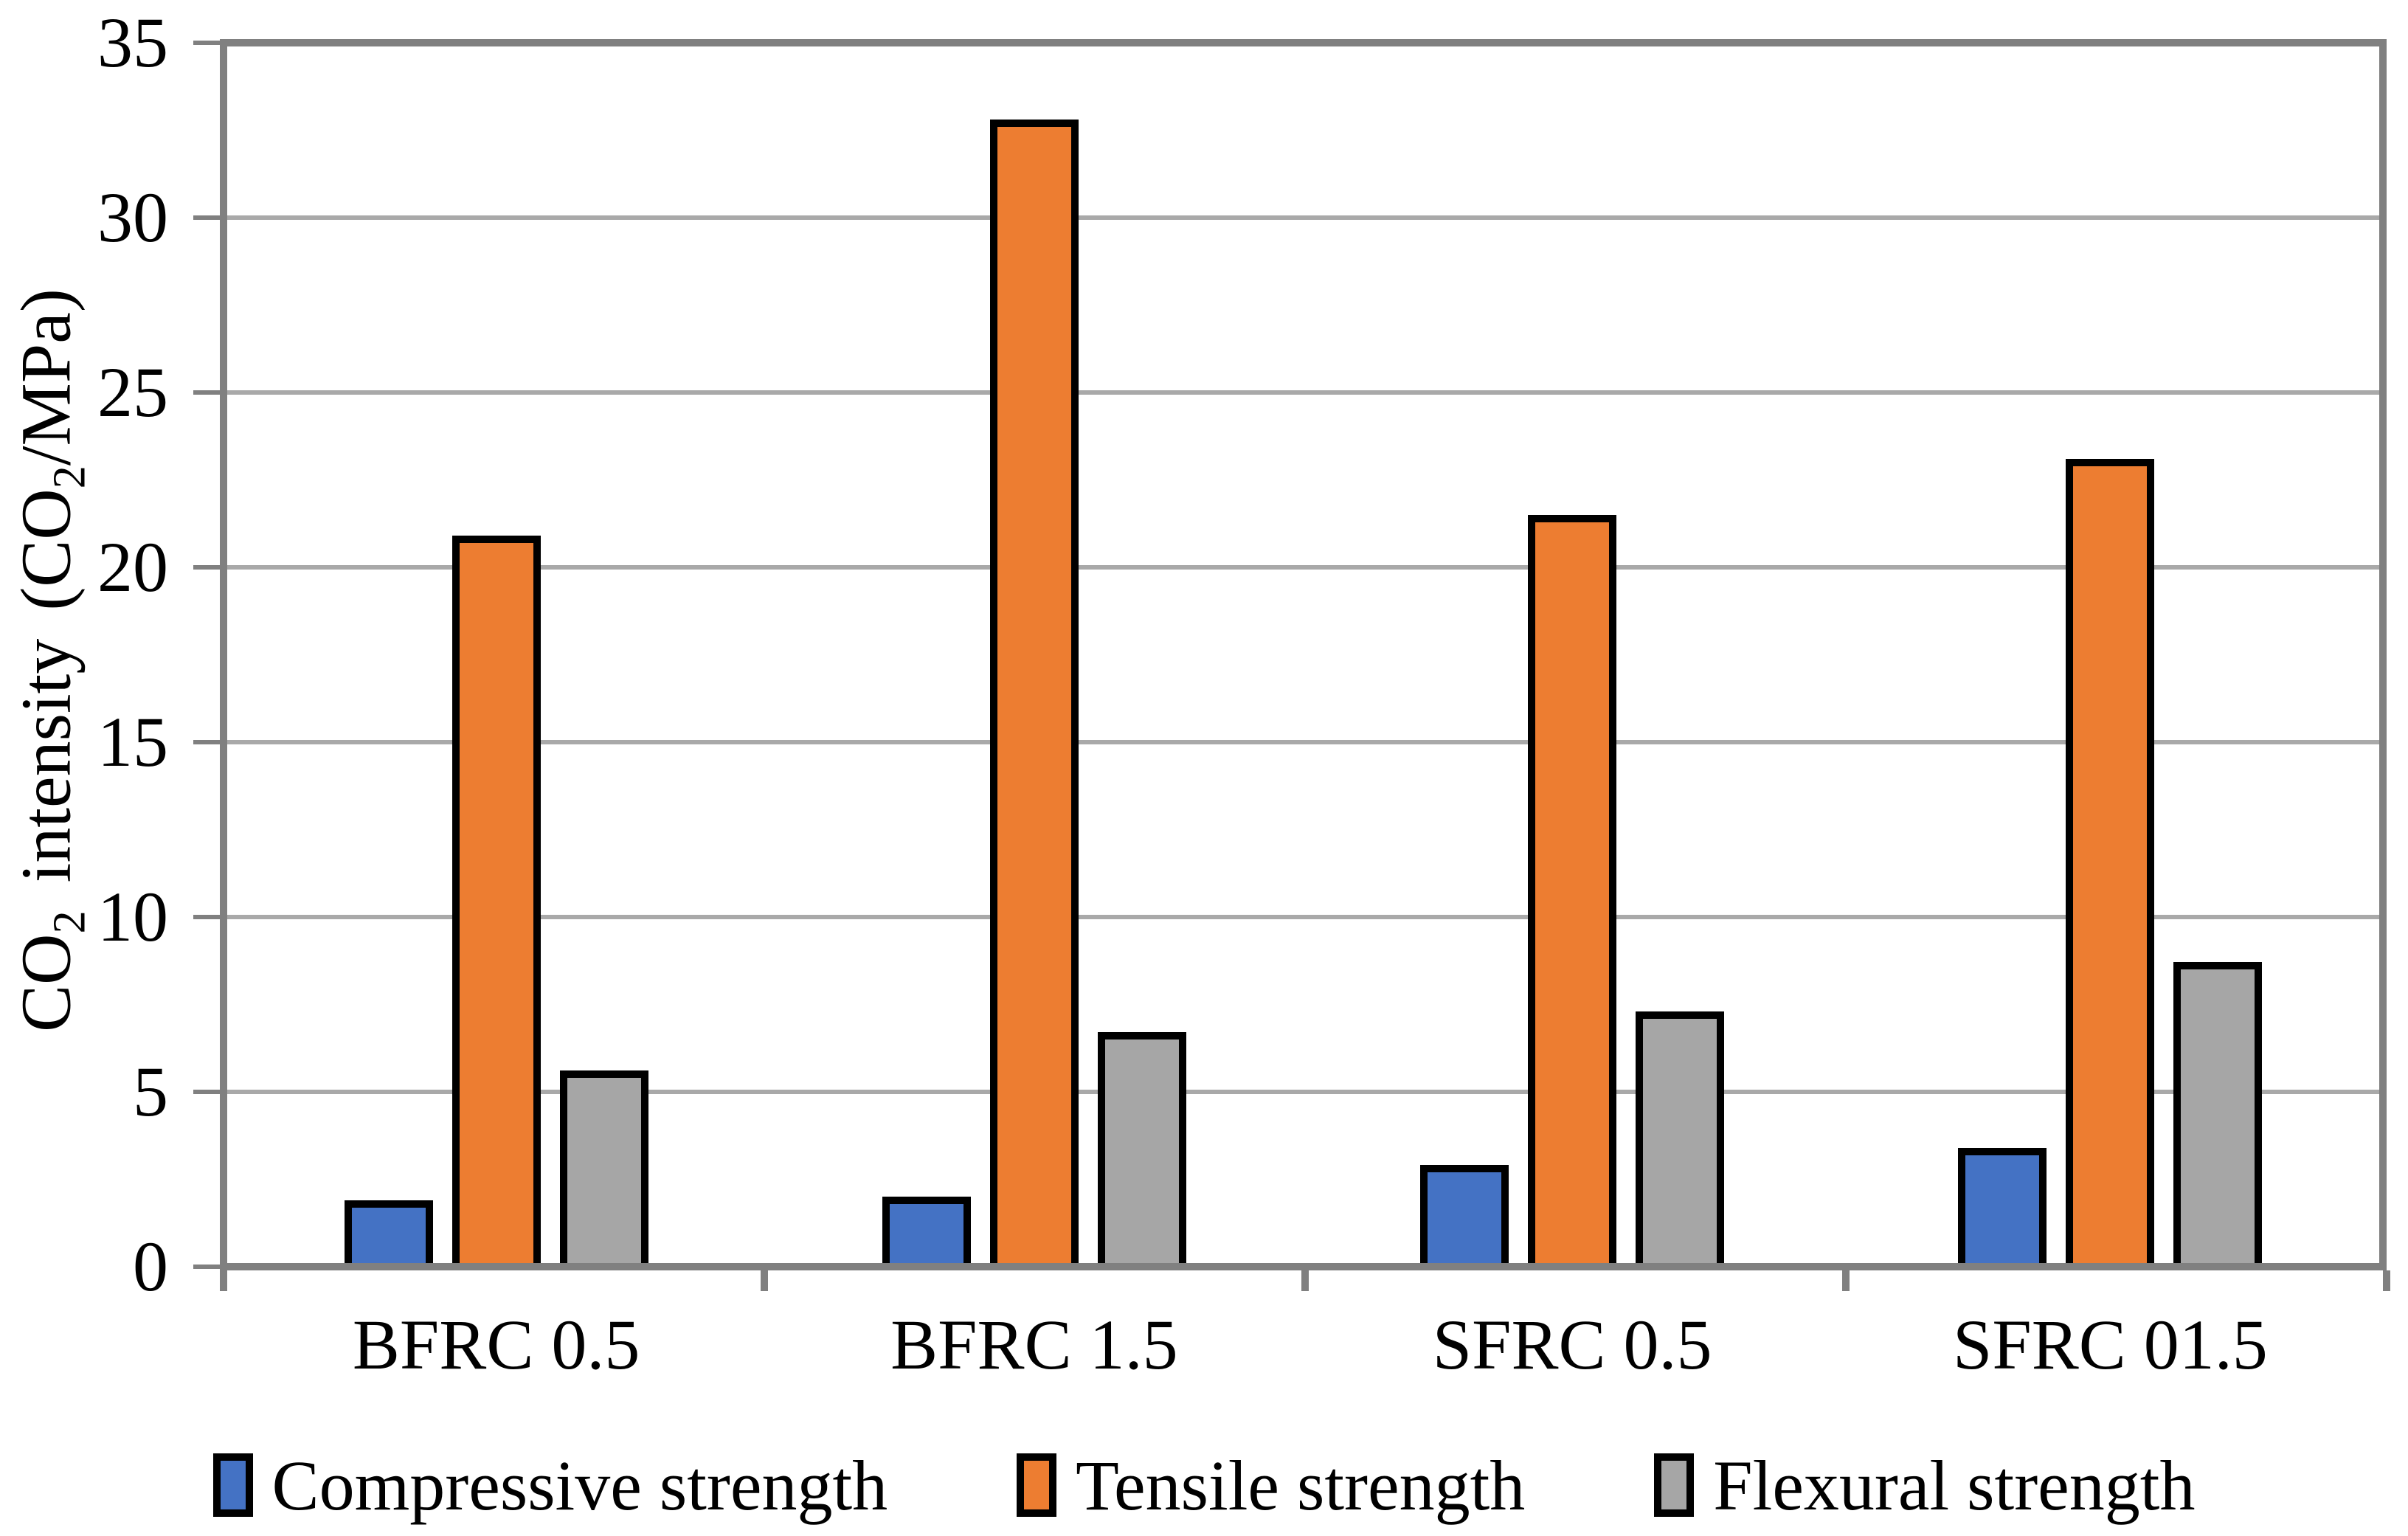 Image resolution: width=2408 pixels, height=1536 pixels. What do you see at coordinates (1572, 1344) in the screenshot?
I see `category-label: SFRC 0.5` at bounding box center [1572, 1344].